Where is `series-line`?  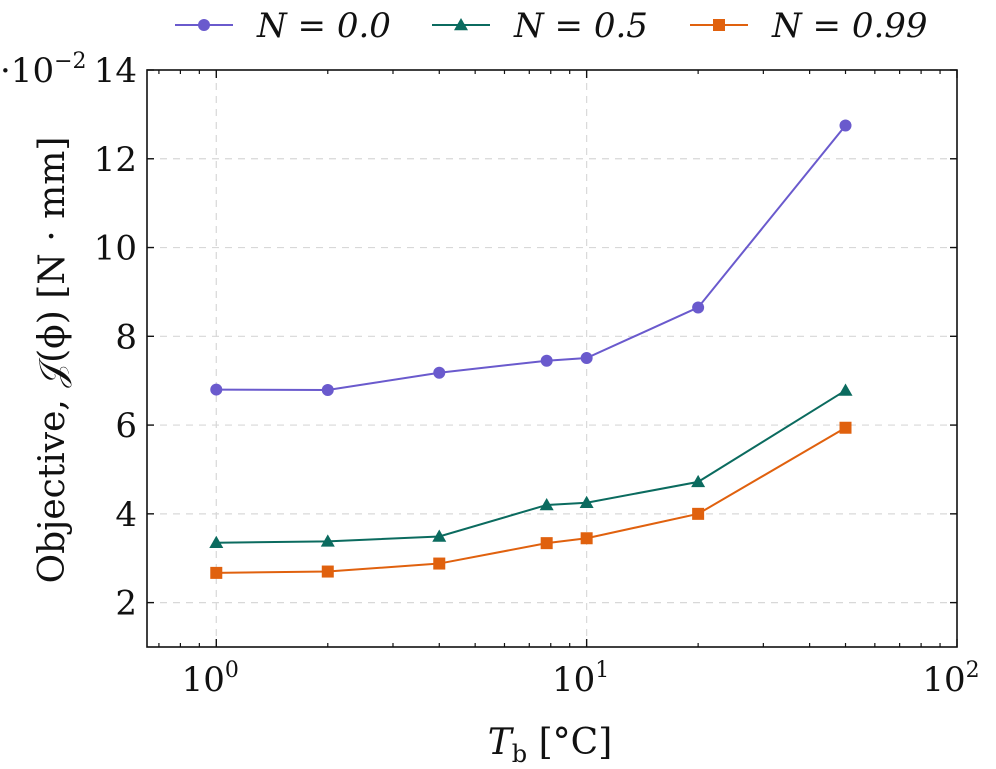
series-line is located at coordinates (531, 466).